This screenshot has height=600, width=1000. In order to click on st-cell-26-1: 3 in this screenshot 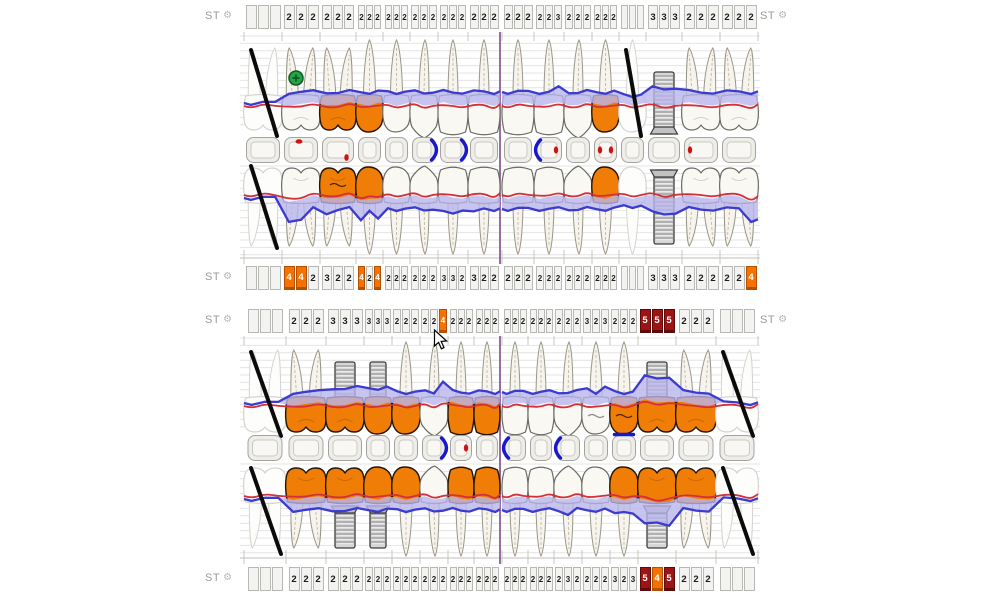, I will do `click(653, 17)`.